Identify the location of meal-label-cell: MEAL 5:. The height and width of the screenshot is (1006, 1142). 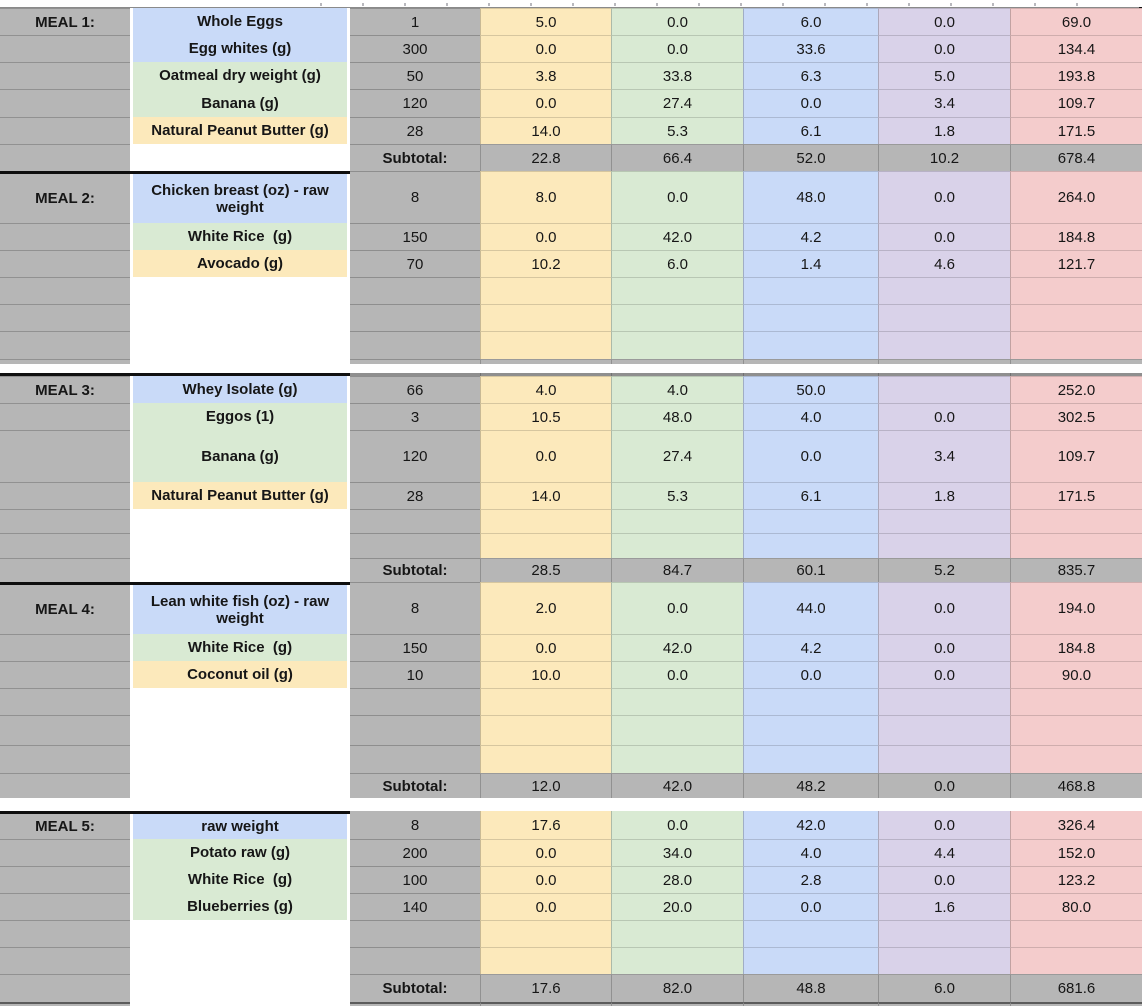
(65, 825).